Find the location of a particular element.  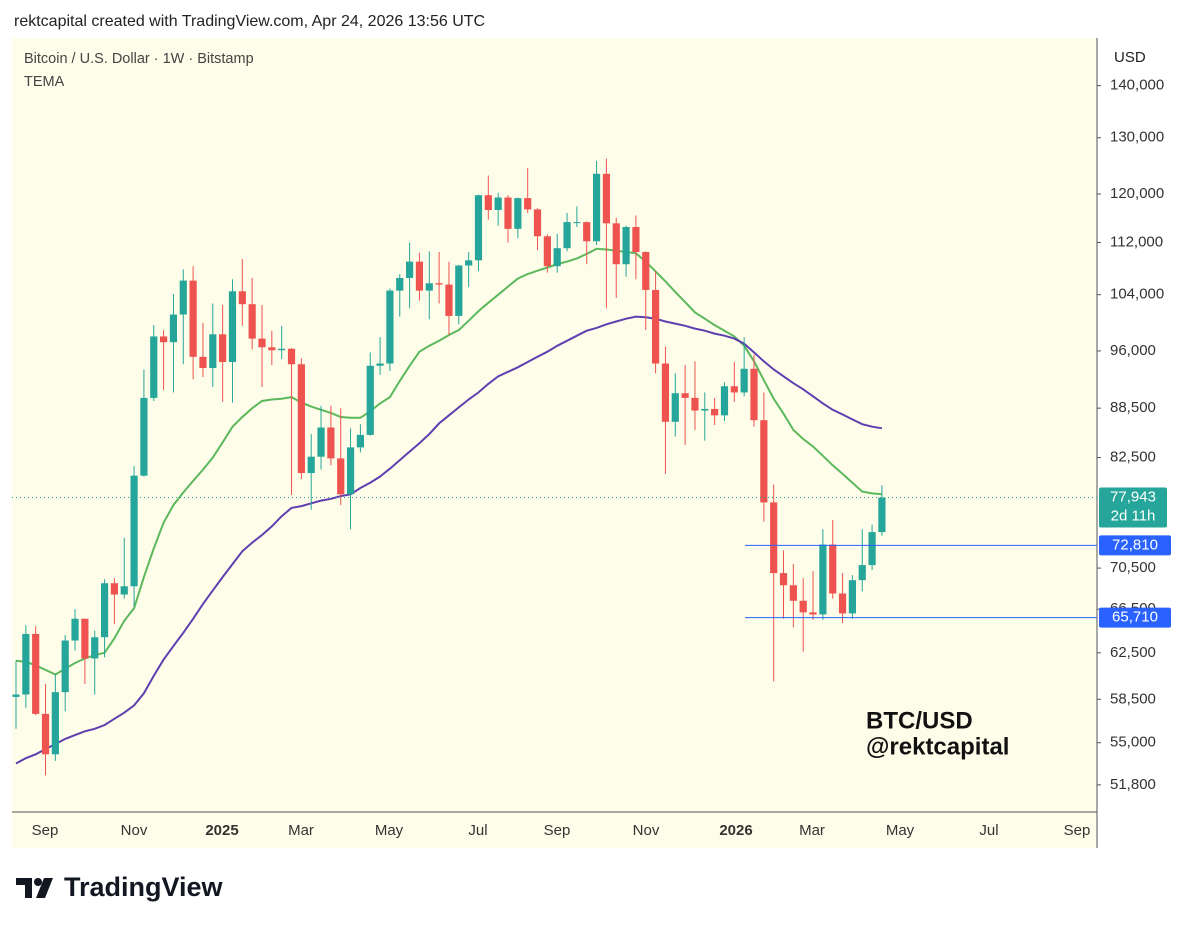

y-tick-label: 82,500 is located at coordinates (1133, 457).